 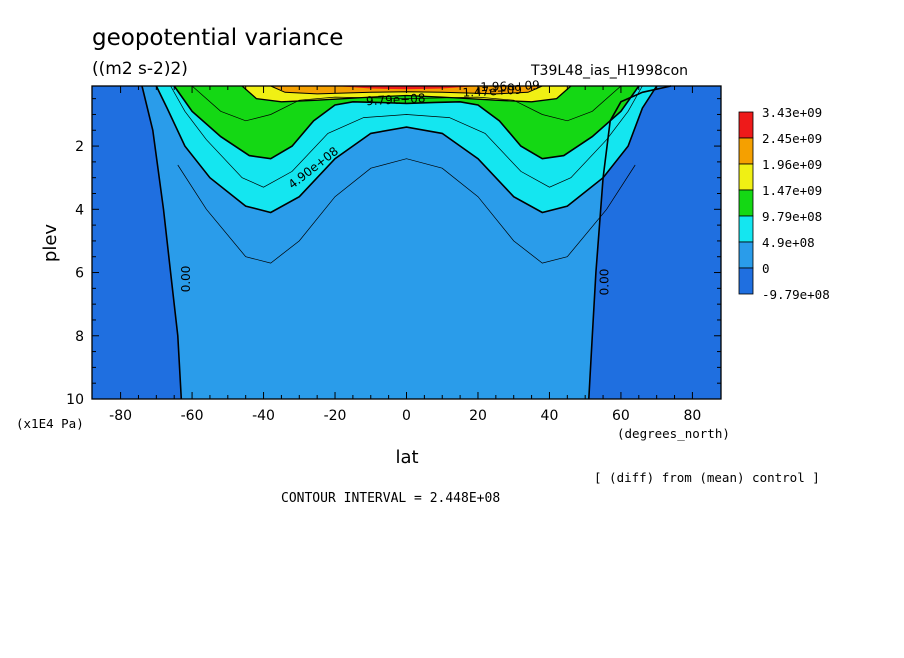 I want to click on fill-level-9.79e+08, so click(x=406, y=122).